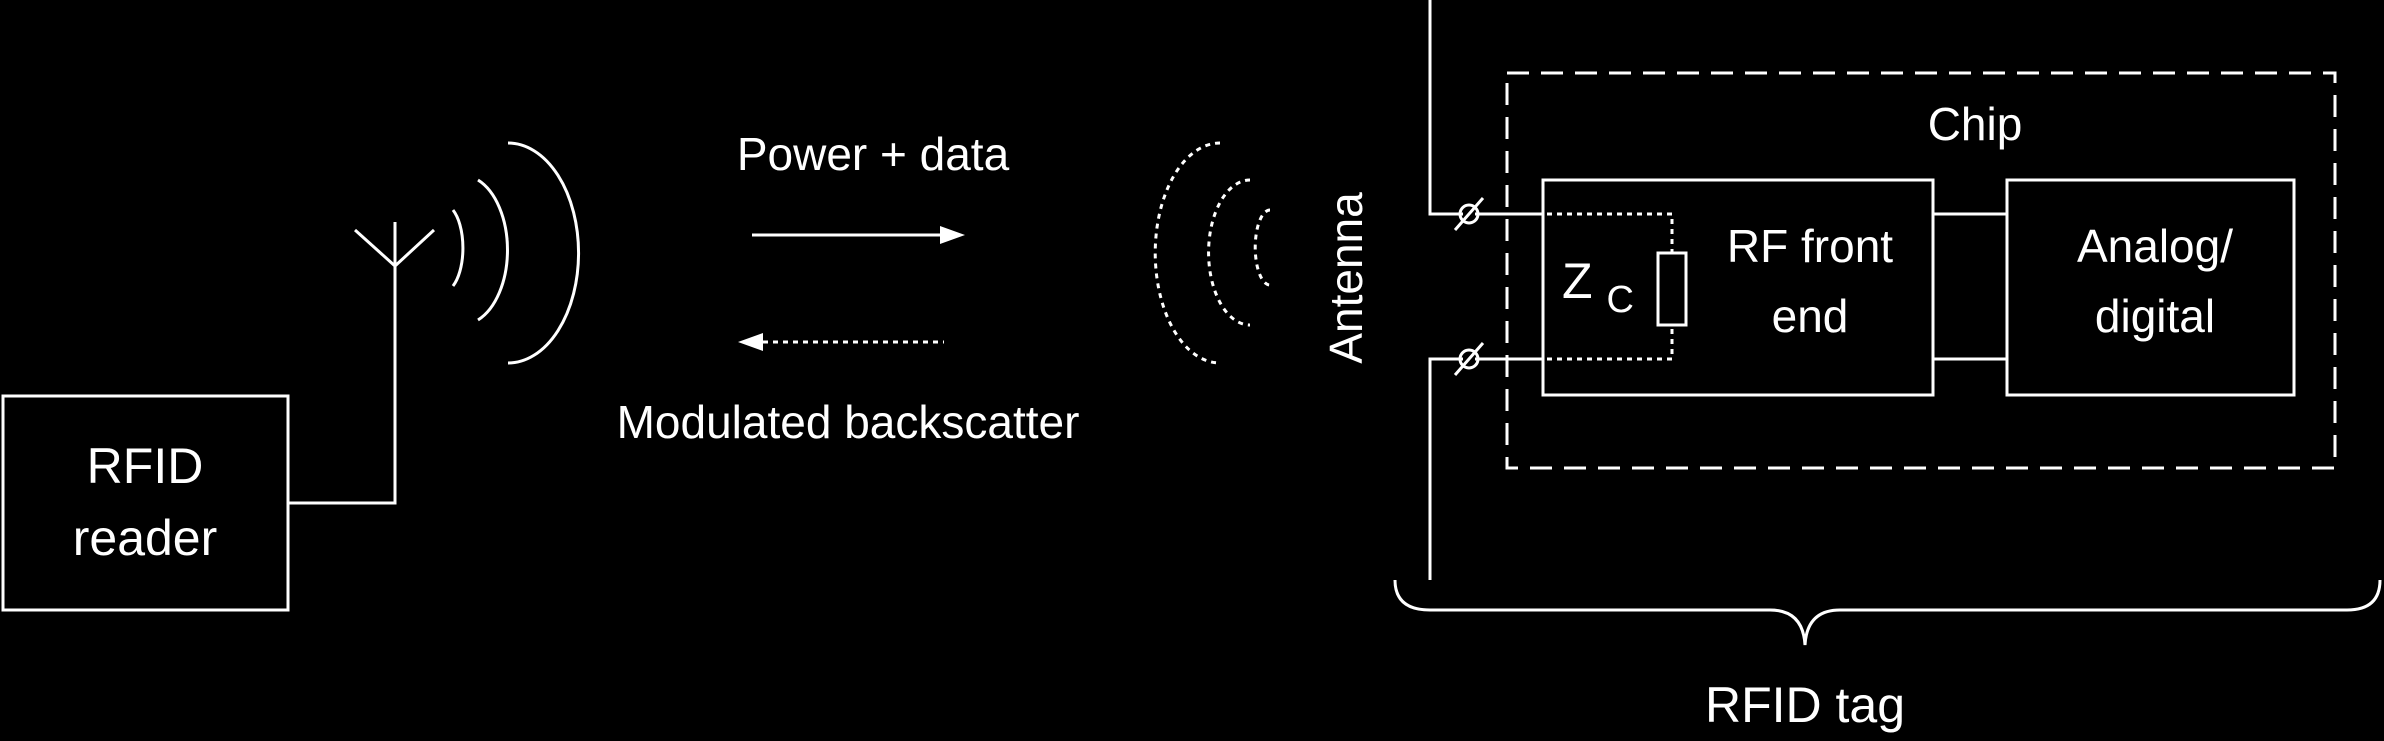 This screenshot has height=741, width=2384. I want to click on impedance-label: Z C, so click(1598, 287).